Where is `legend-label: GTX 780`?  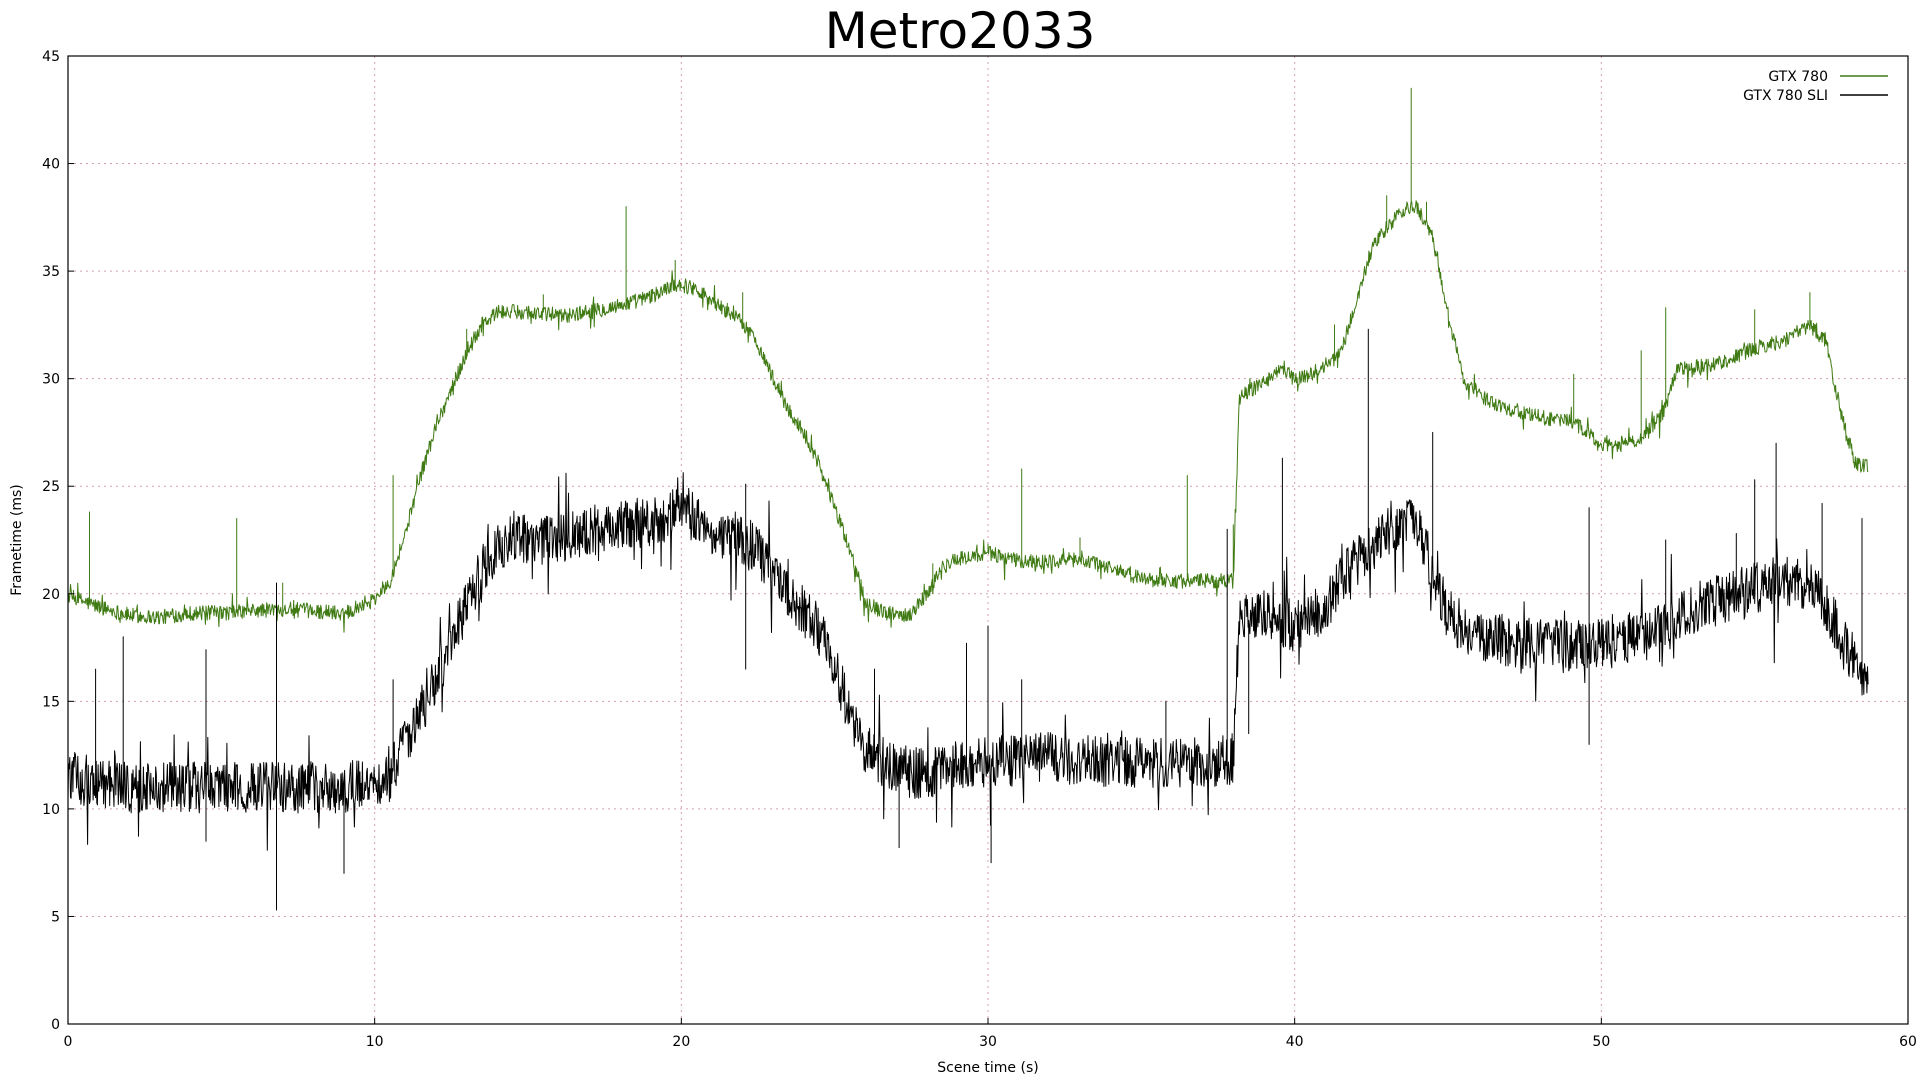
legend-label: GTX 780 is located at coordinates (1798, 77).